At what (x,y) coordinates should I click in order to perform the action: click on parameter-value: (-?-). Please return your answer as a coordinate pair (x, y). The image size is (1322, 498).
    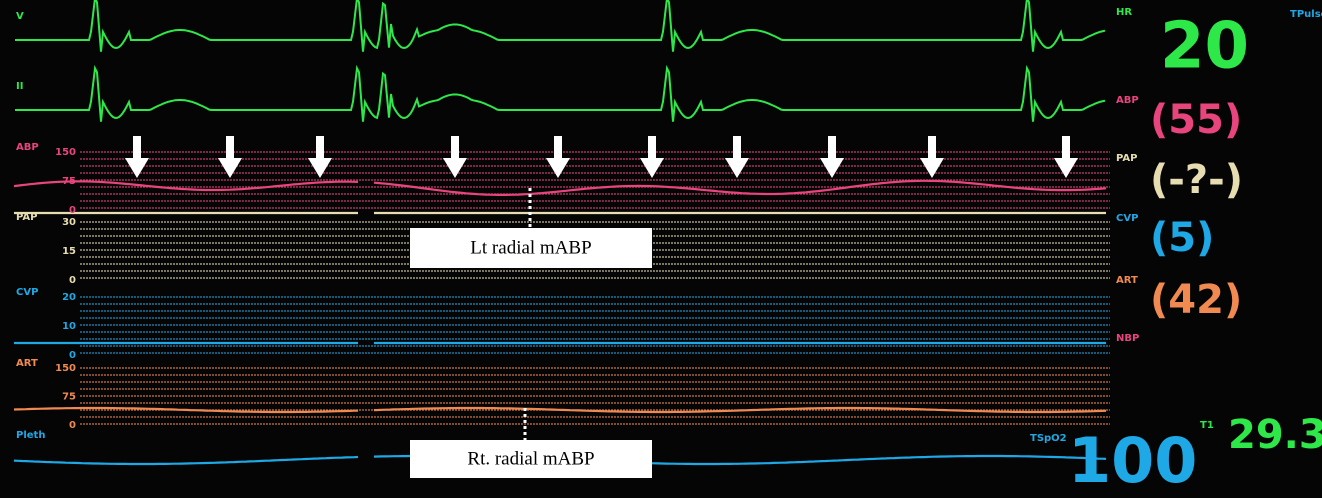
    Looking at the image, I should click on (1196, 180).